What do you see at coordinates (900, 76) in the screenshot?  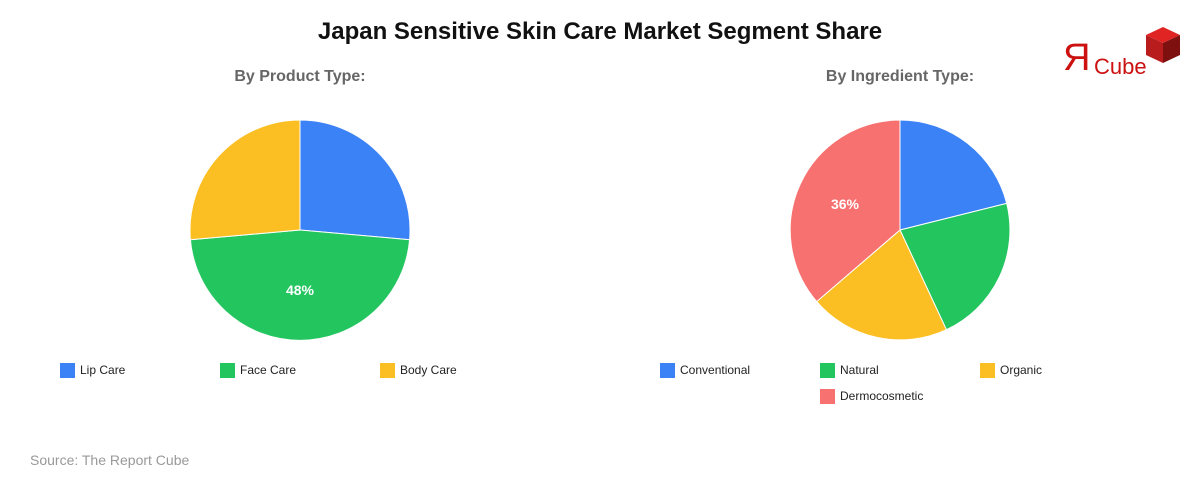 I see `ingredient-type-subtitle: By Ingredient Type:` at bounding box center [900, 76].